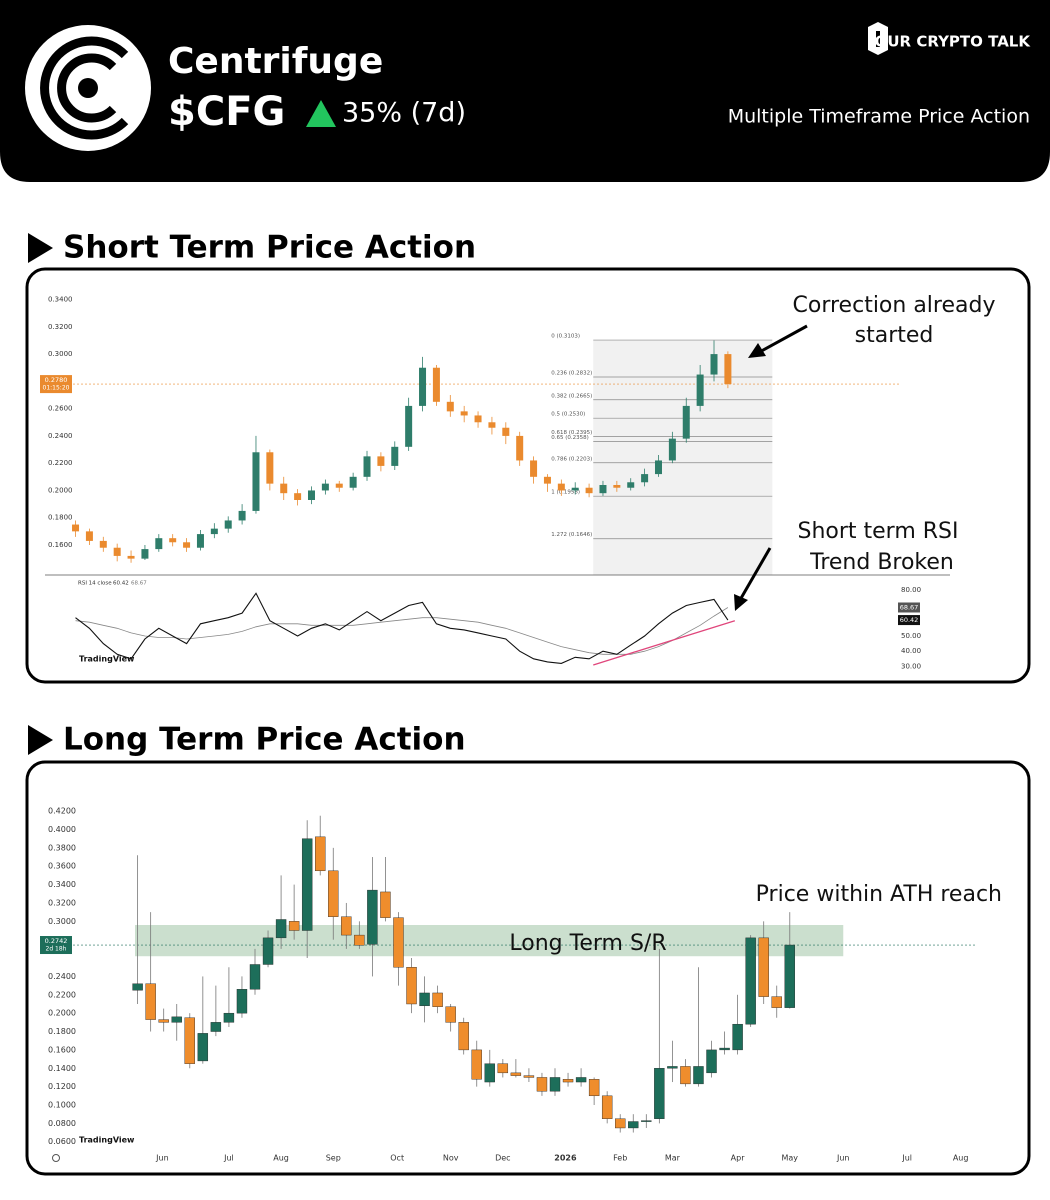 This screenshot has width=1050, height=1200. Describe the element at coordinates (953, 42) in the screenshot. I see `brand: OUR CRYPTO TALK` at that location.